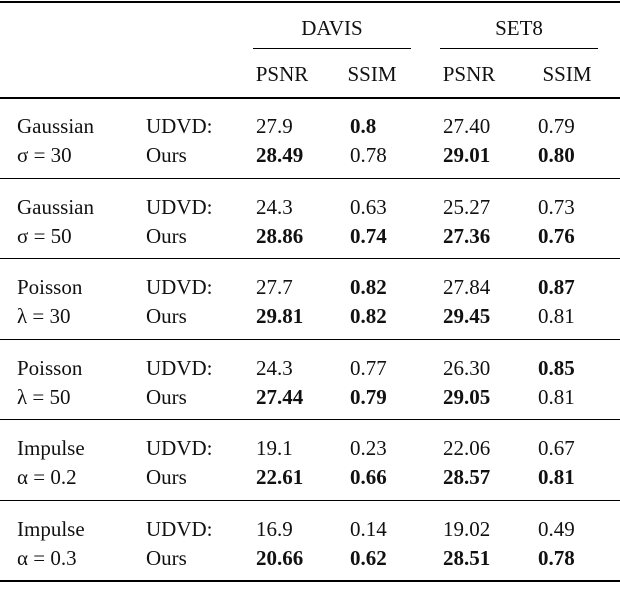 This screenshot has height=602, width=620. Describe the element at coordinates (556, 368) in the screenshot. I see `metric-value: 0.85` at that location.